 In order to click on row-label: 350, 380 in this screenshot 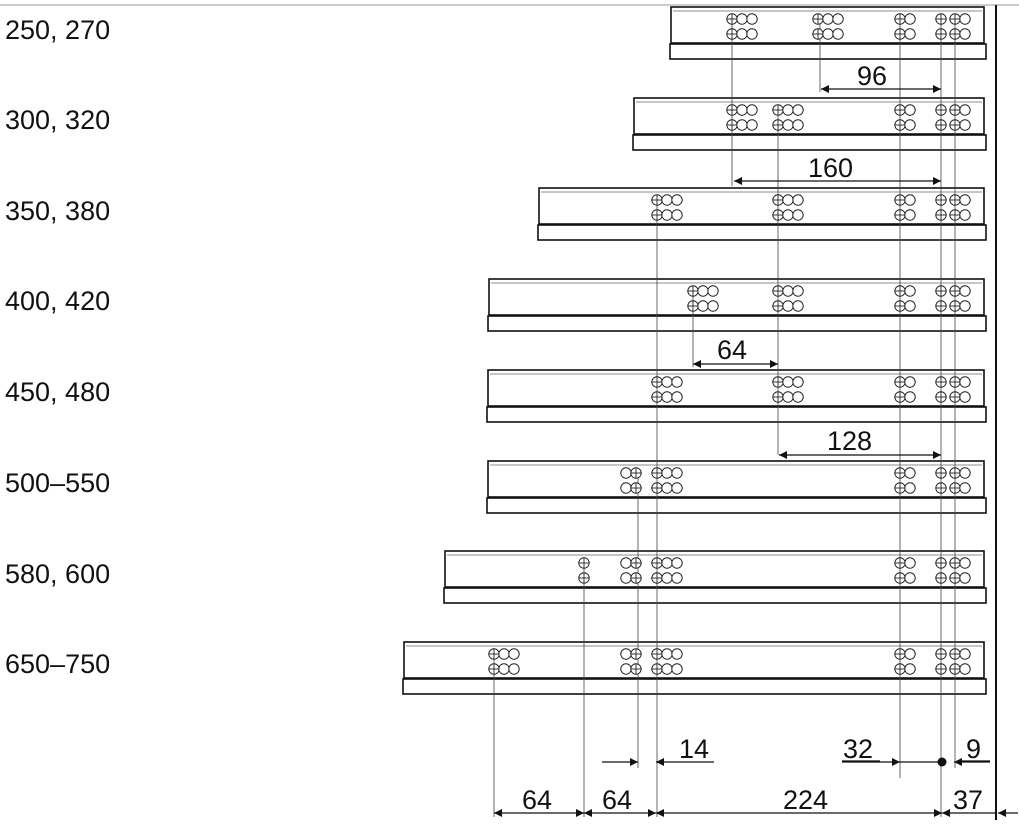, I will do `click(57, 211)`.